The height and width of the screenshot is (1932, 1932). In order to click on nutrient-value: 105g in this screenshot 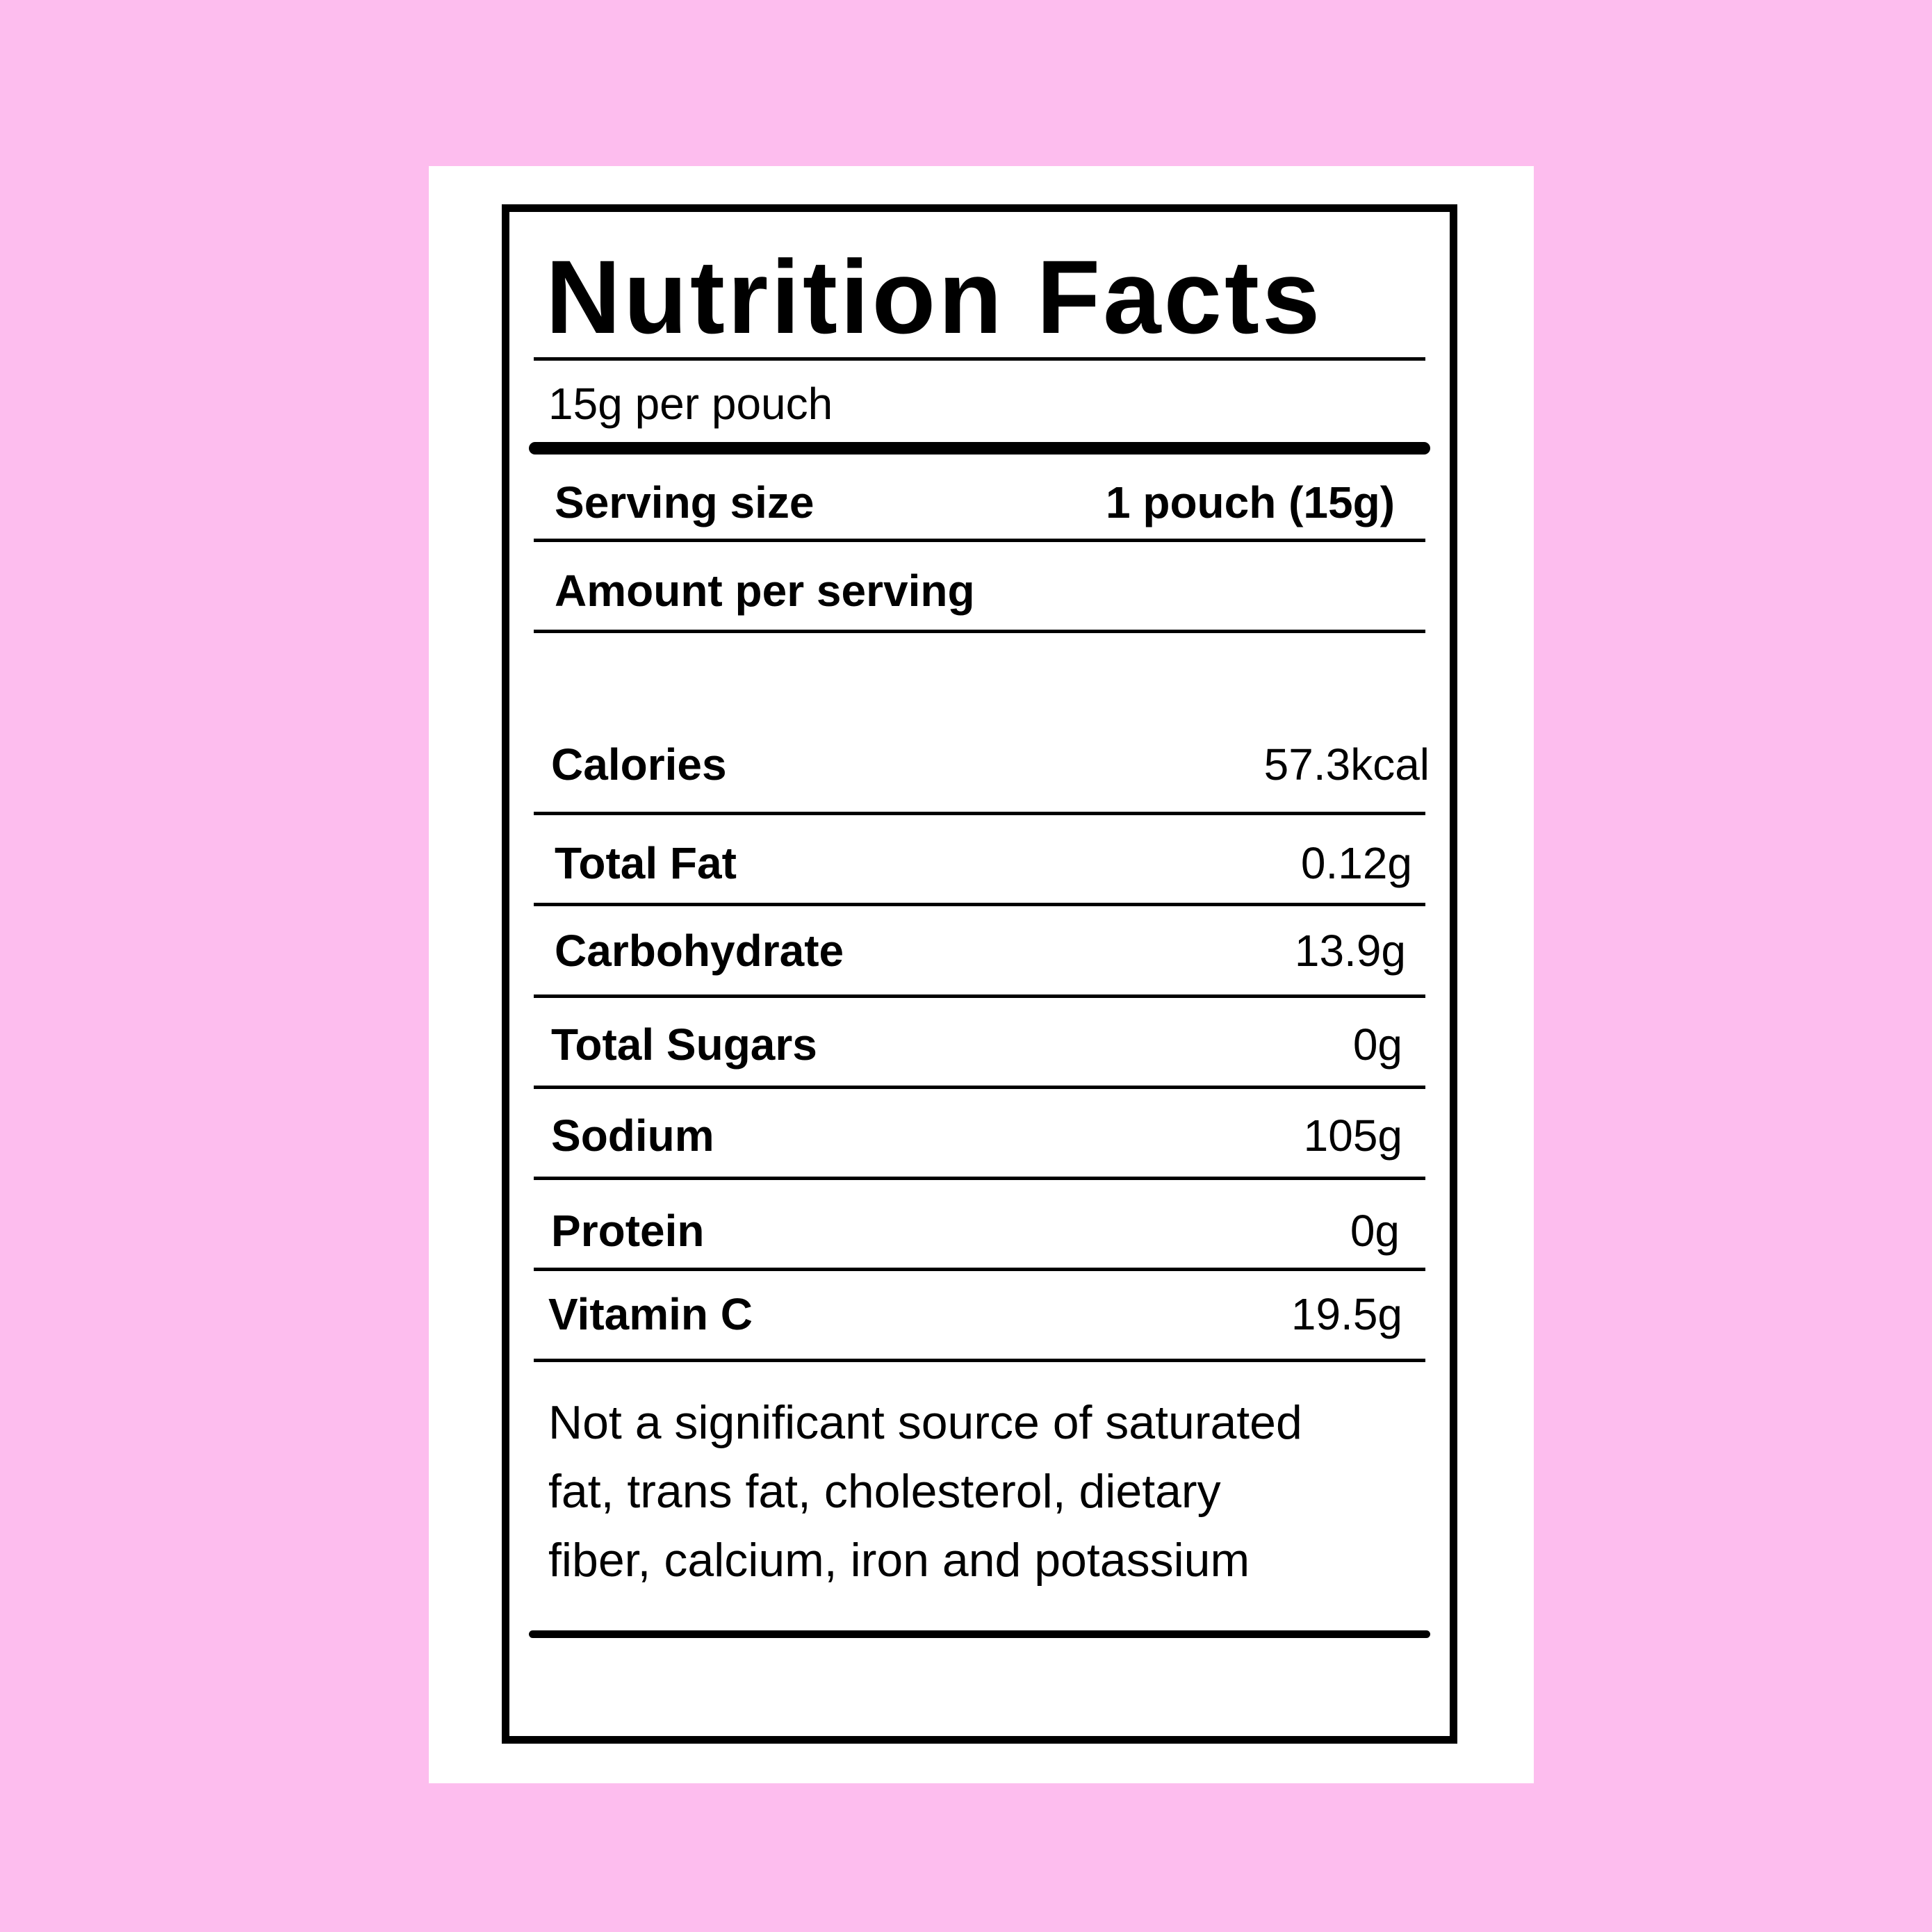, I will do `click(1352, 1136)`.